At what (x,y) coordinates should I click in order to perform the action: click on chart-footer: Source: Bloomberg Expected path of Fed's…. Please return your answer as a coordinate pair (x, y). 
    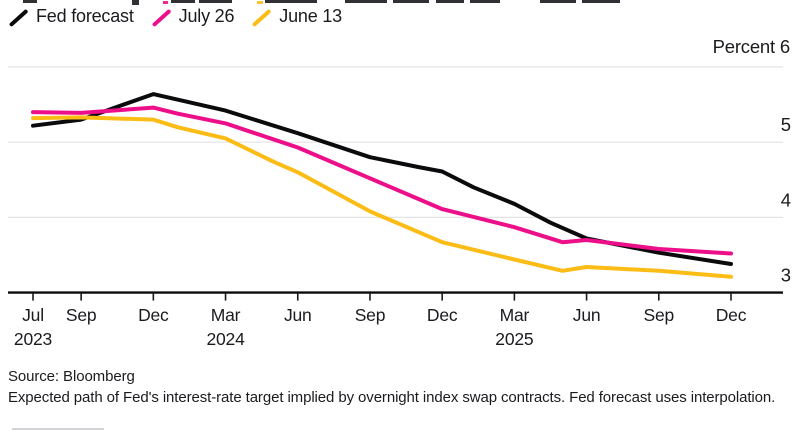
    Looking at the image, I should click on (401, 387).